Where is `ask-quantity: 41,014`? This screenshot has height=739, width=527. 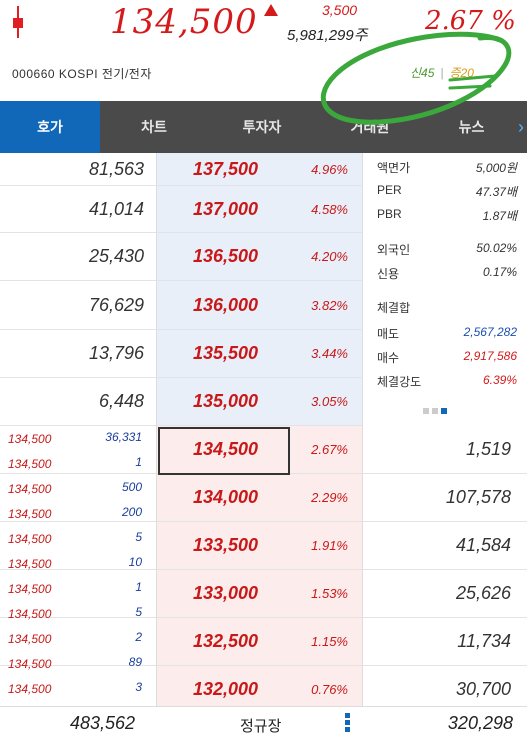
ask-quantity: 41,014 is located at coordinates (116, 208).